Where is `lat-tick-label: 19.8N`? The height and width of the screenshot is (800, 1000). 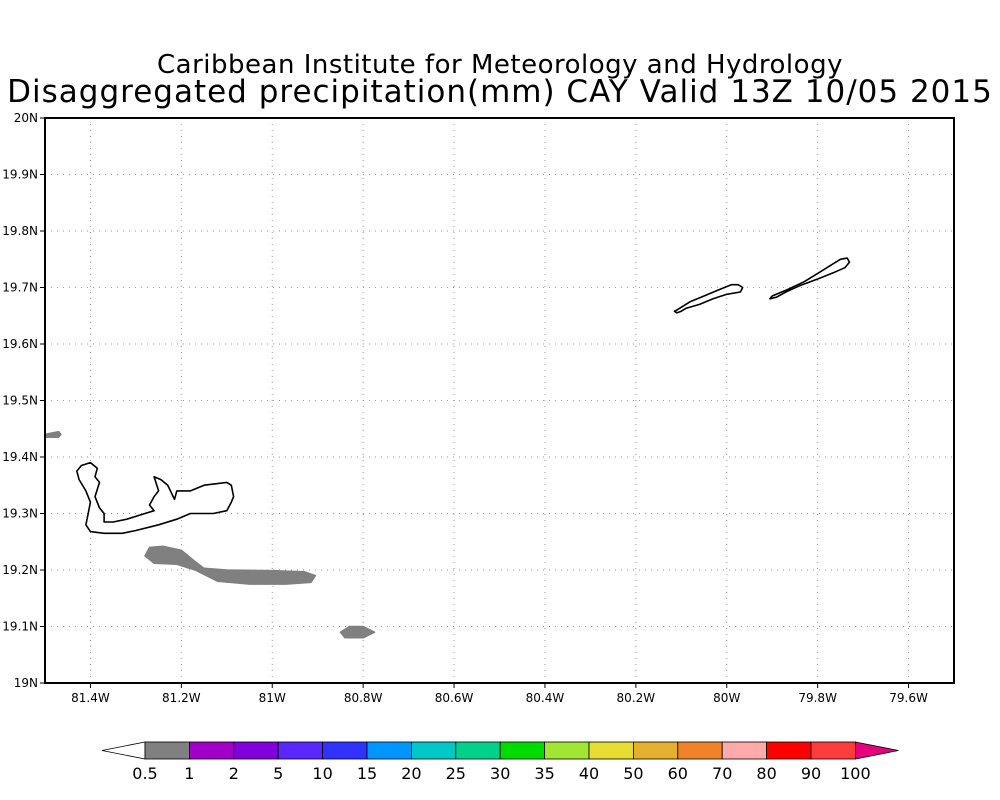 lat-tick-label: 19.8N is located at coordinates (20, 231).